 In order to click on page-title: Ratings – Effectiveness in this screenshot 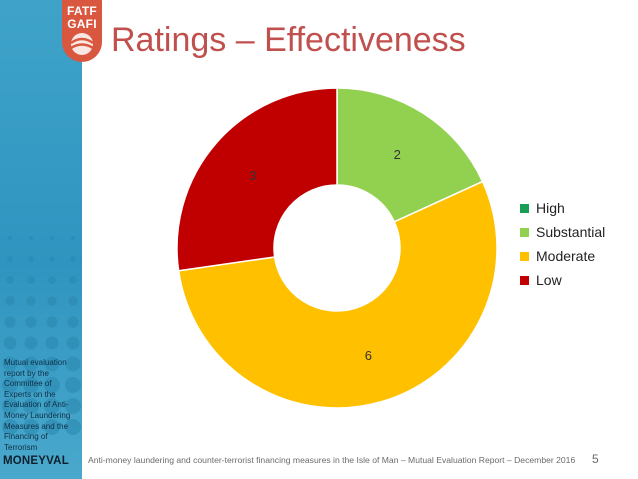, I will do `click(288, 40)`.